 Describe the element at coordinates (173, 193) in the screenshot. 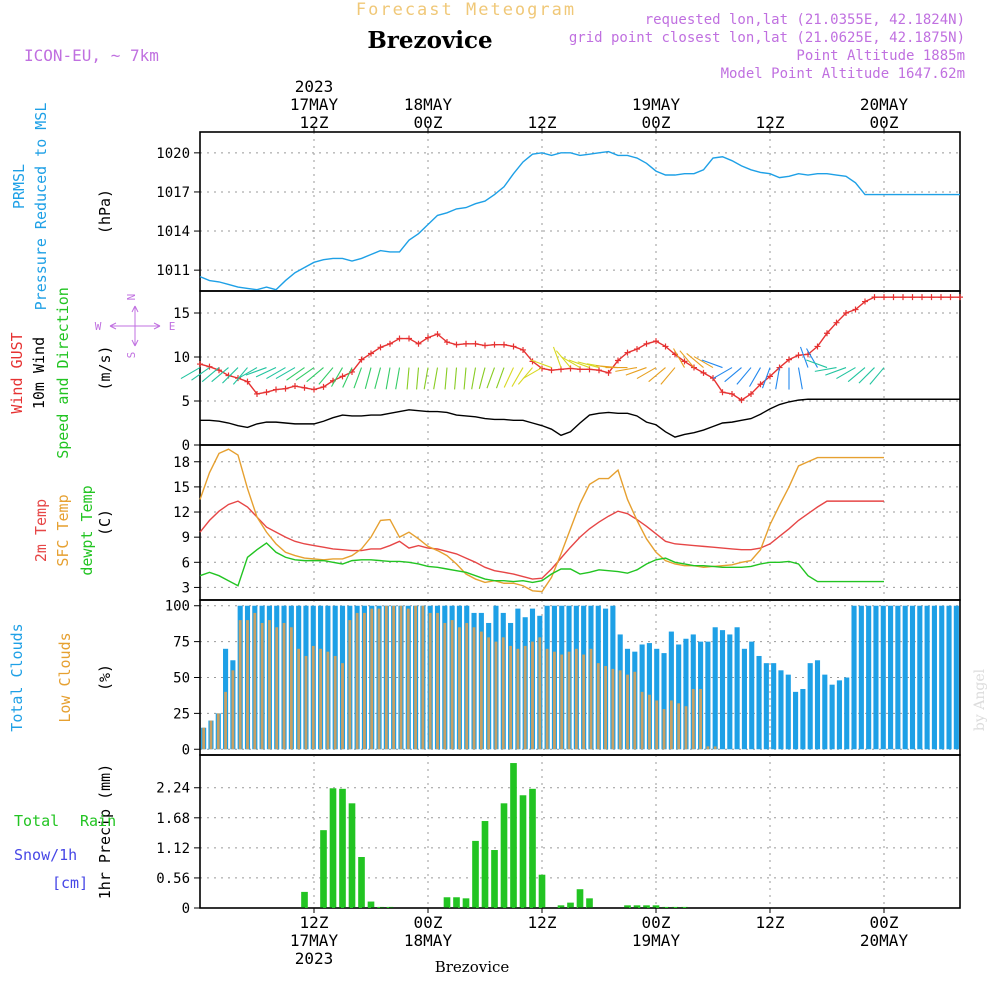

I see `ytick-label: 1017` at that location.